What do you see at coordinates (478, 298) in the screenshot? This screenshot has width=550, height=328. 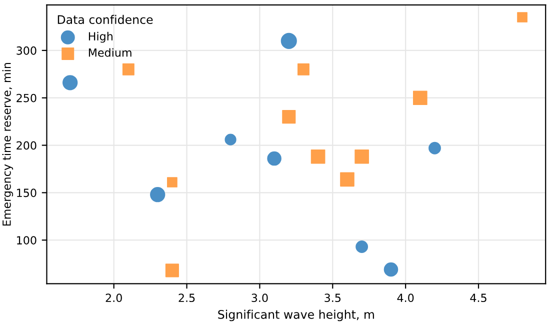 I see `x-tick-label: 4.5` at bounding box center [478, 298].